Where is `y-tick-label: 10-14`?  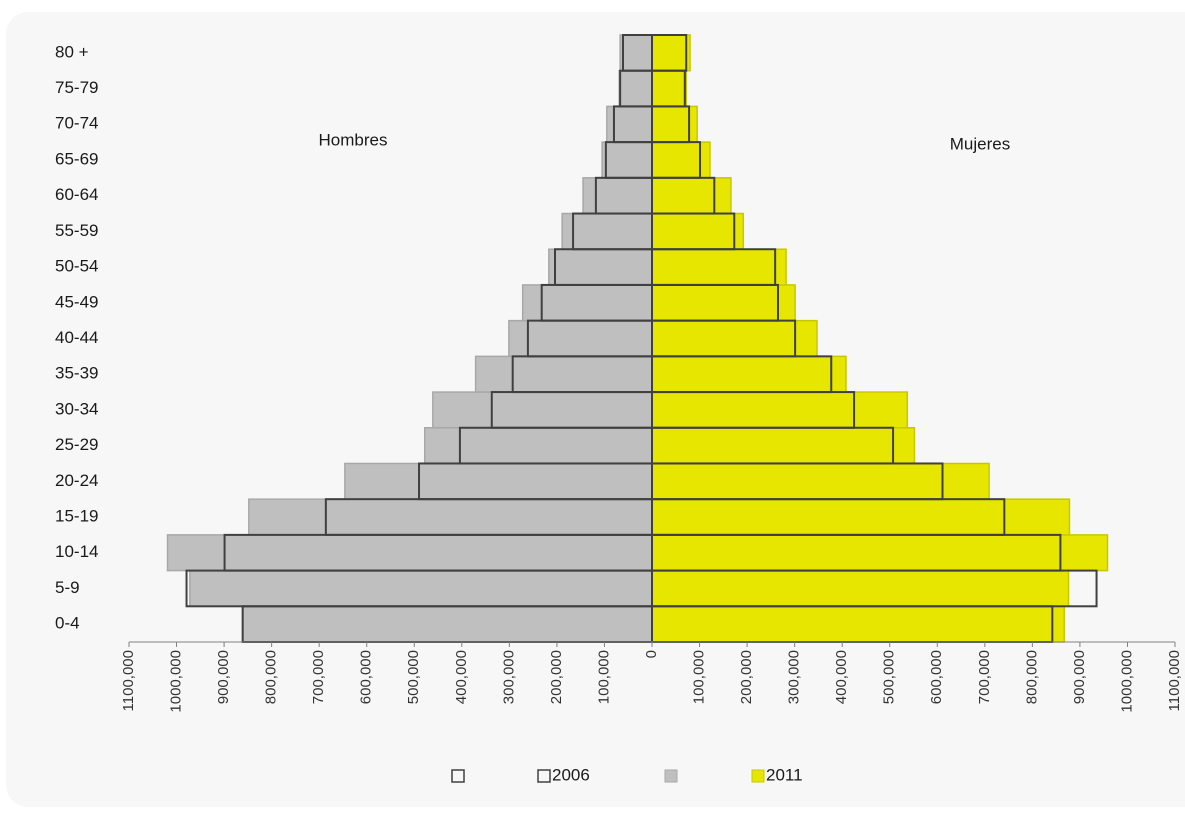
y-tick-label: 10-14 is located at coordinates (76, 551).